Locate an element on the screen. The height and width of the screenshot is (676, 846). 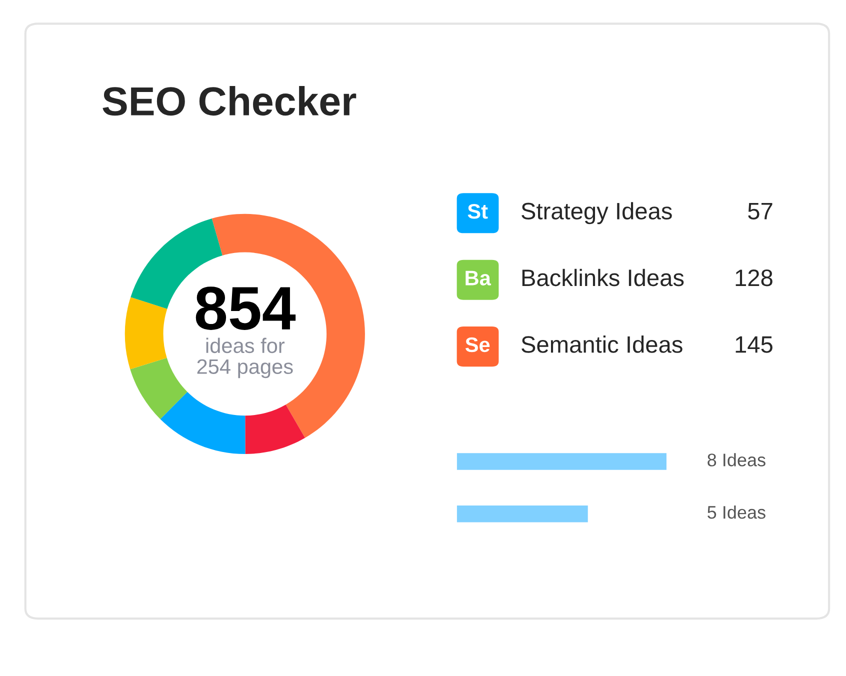
data-label: 145 is located at coordinates (754, 344).